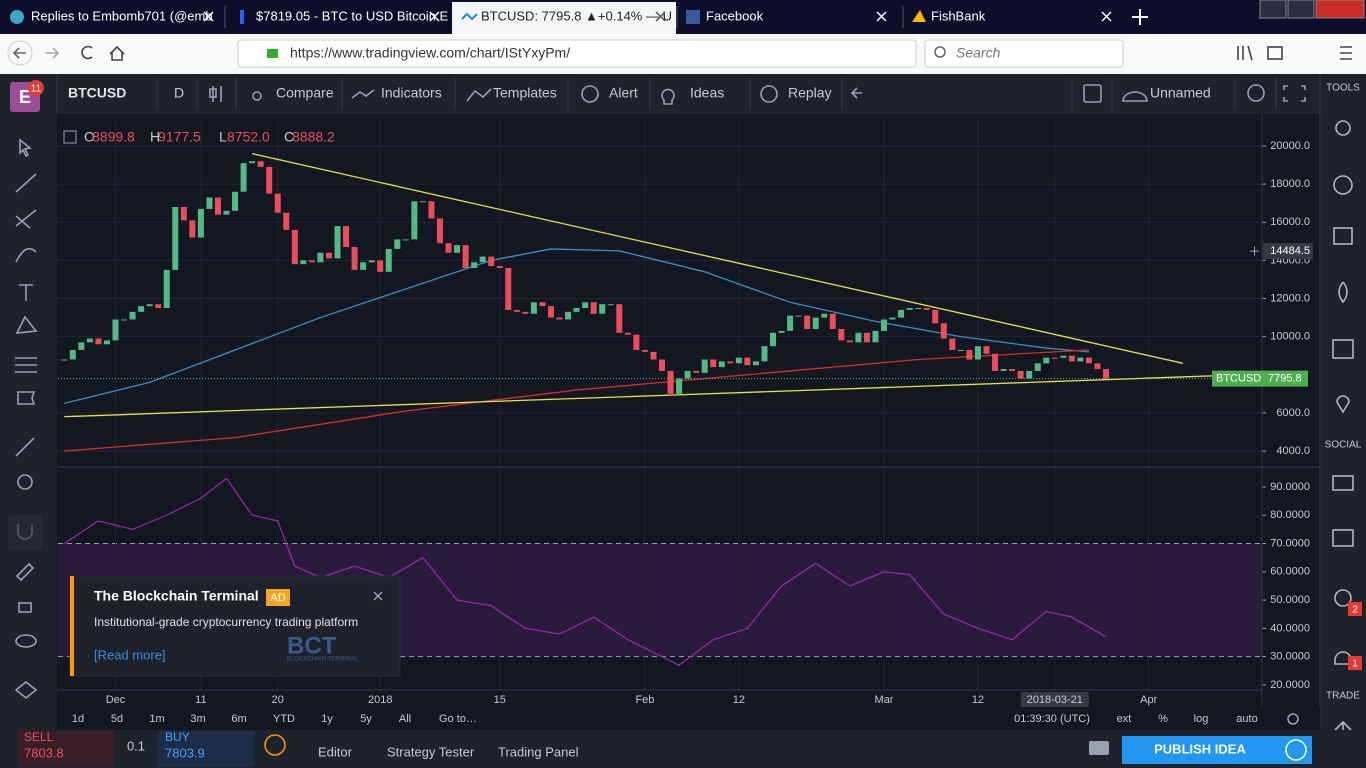  What do you see at coordinates (275, 745) in the screenshot?
I see `info-icon` at bounding box center [275, 745].